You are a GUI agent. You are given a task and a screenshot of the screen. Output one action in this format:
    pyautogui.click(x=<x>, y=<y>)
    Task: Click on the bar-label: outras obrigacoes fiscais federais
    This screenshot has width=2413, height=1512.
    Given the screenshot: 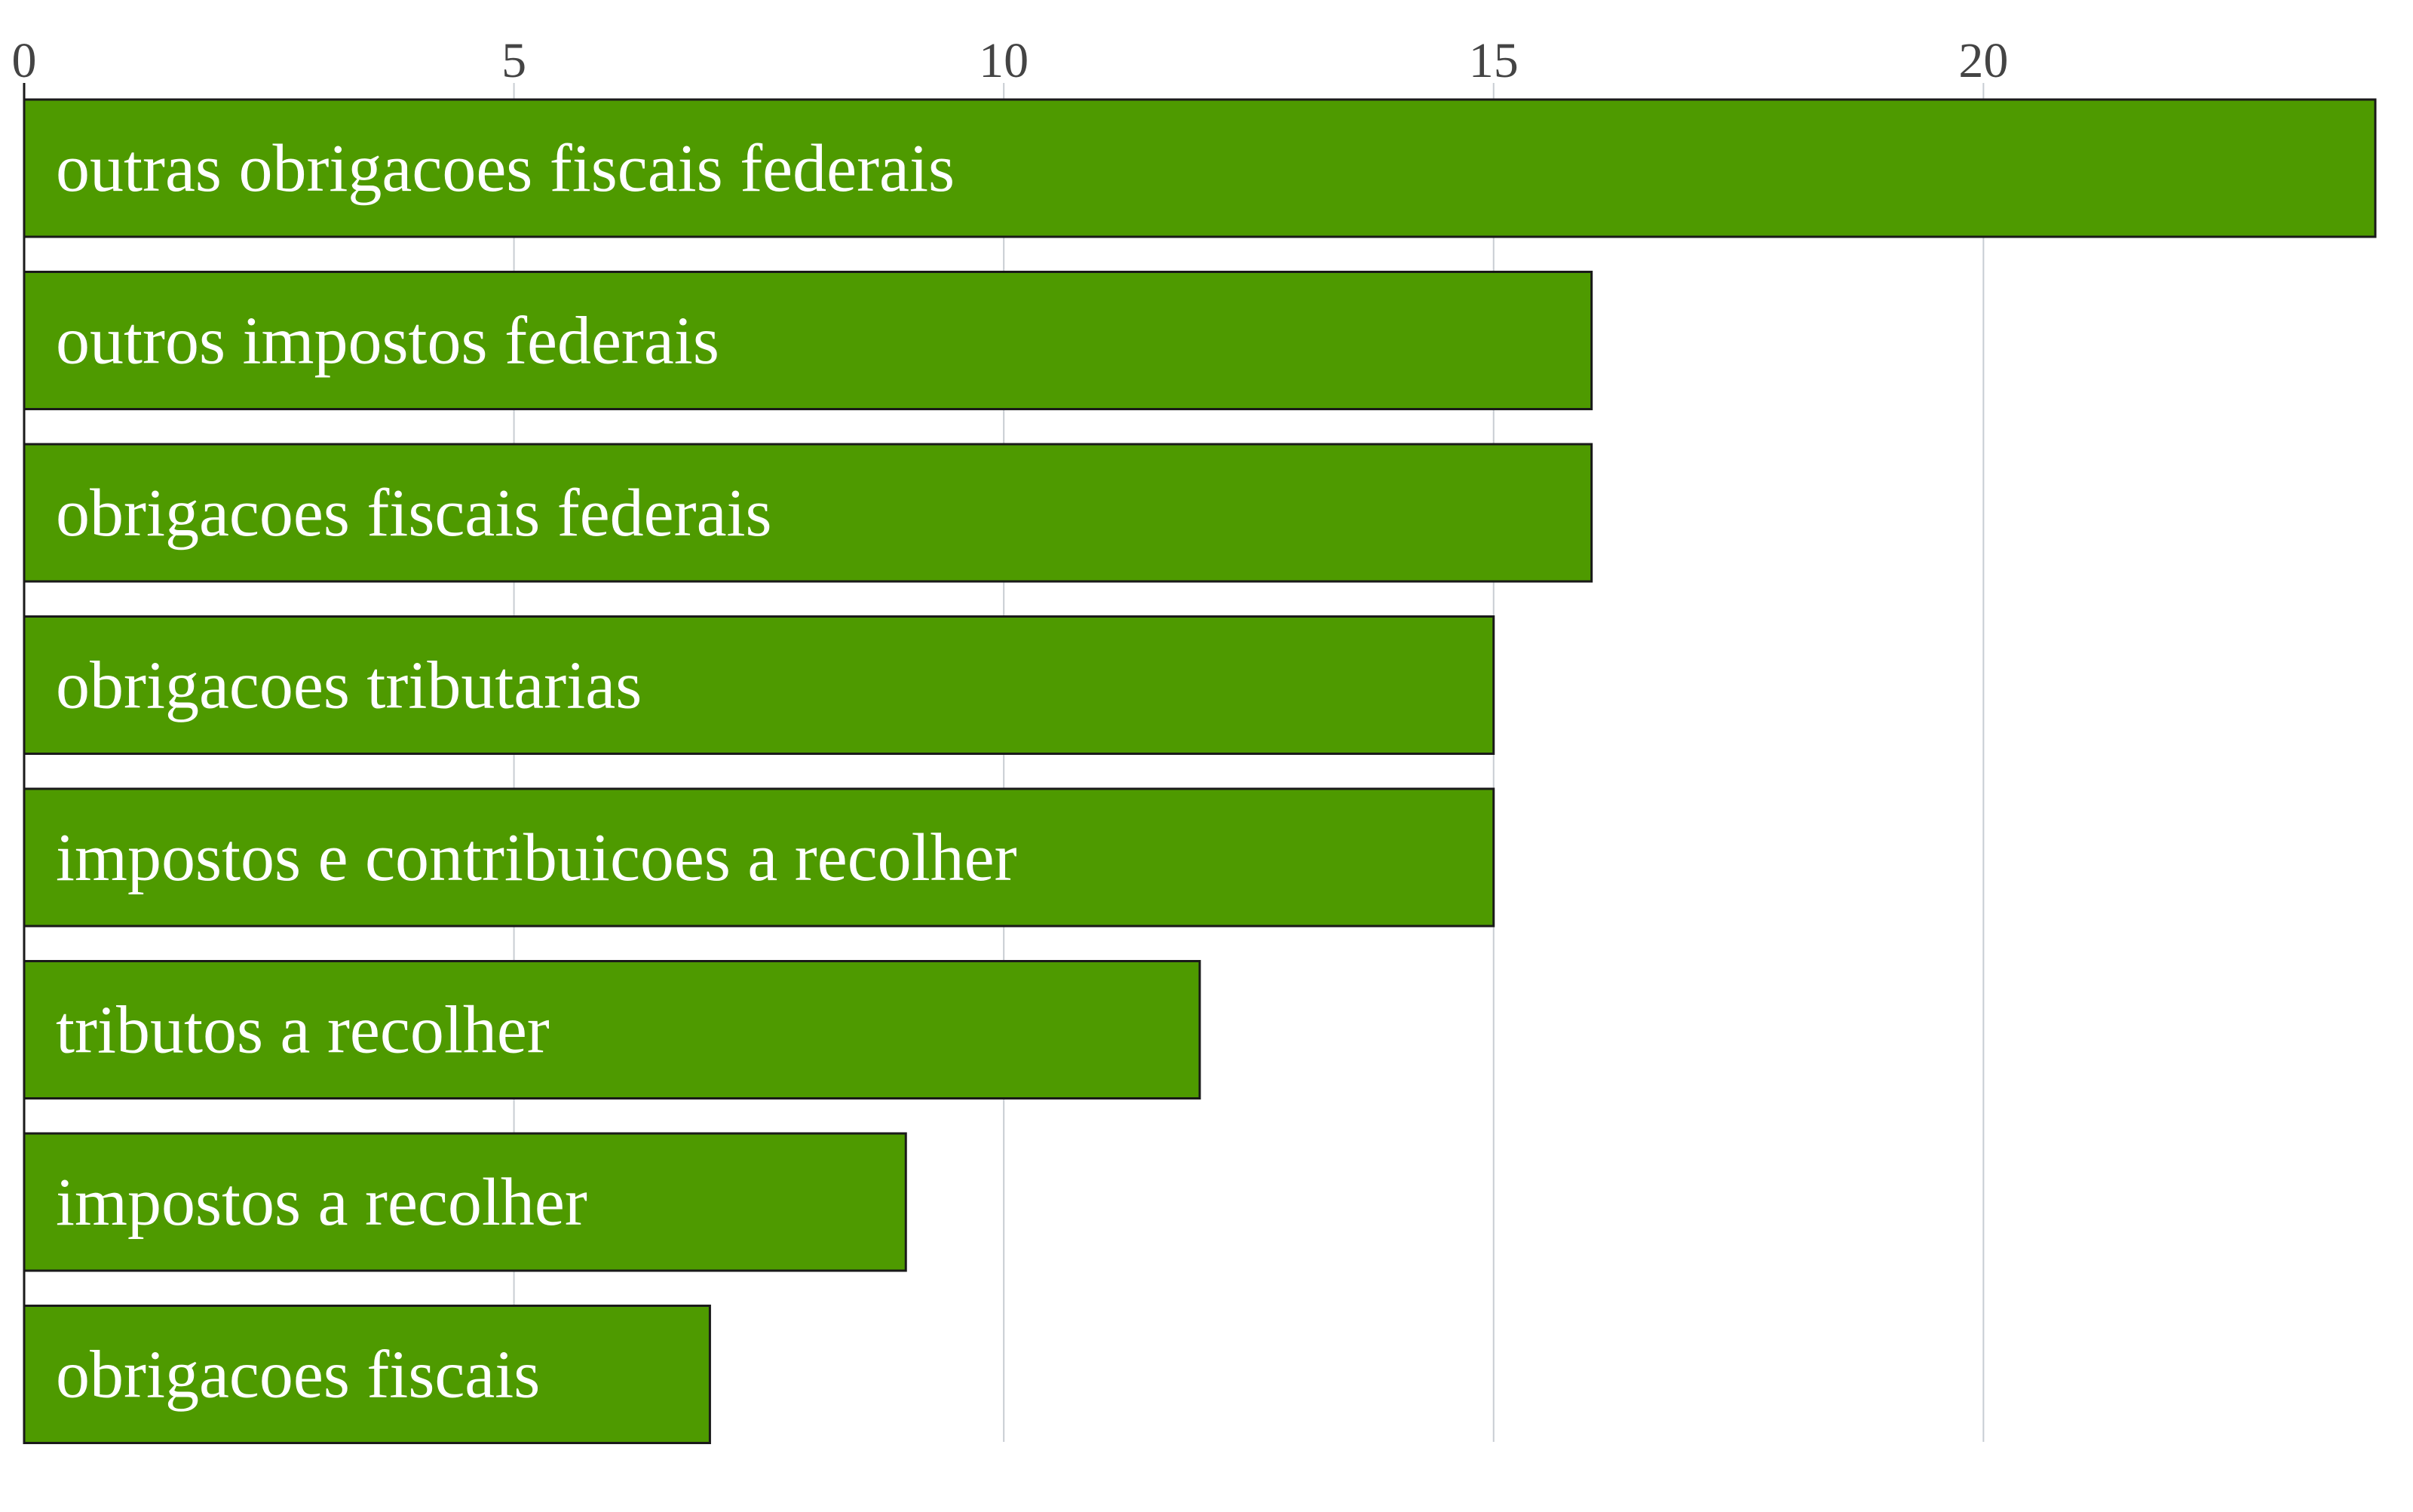 What is the action you would take?
    pyautogui.click(x=505, y=168)
    